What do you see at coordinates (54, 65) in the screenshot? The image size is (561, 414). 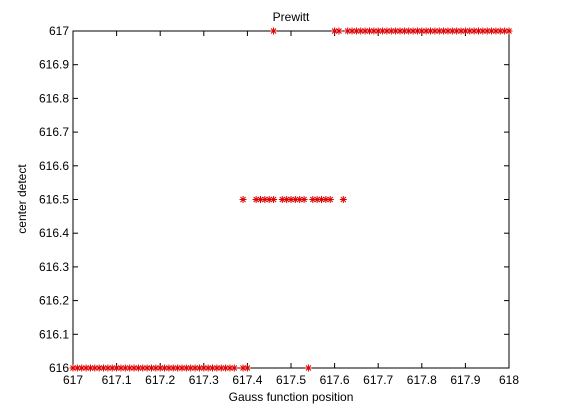 I see `y-tick-label: 616.9` at bounding box center [54, 65].